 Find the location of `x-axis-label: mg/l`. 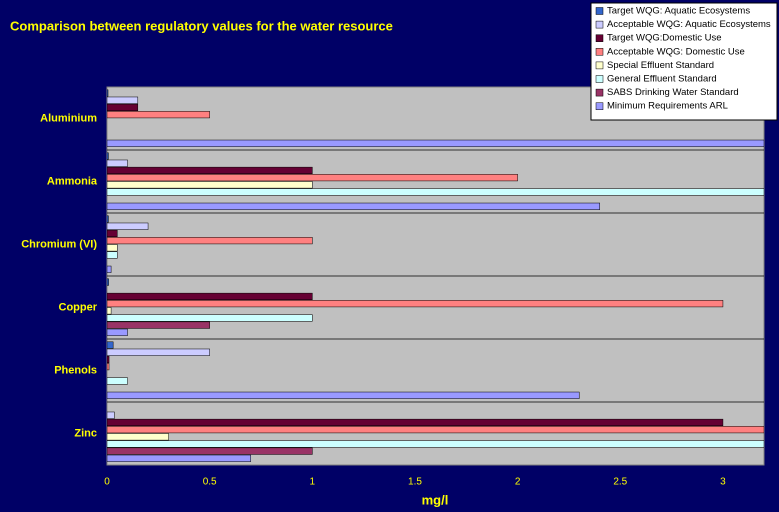

x-axis-label: mg/l is located at coordinates (435, 499).